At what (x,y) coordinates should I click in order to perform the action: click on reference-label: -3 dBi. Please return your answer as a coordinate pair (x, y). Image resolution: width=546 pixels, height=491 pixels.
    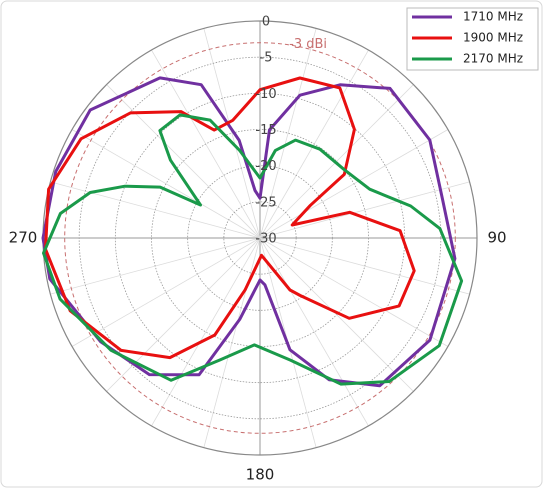
    Looking at the image, I should click on (308, 44).